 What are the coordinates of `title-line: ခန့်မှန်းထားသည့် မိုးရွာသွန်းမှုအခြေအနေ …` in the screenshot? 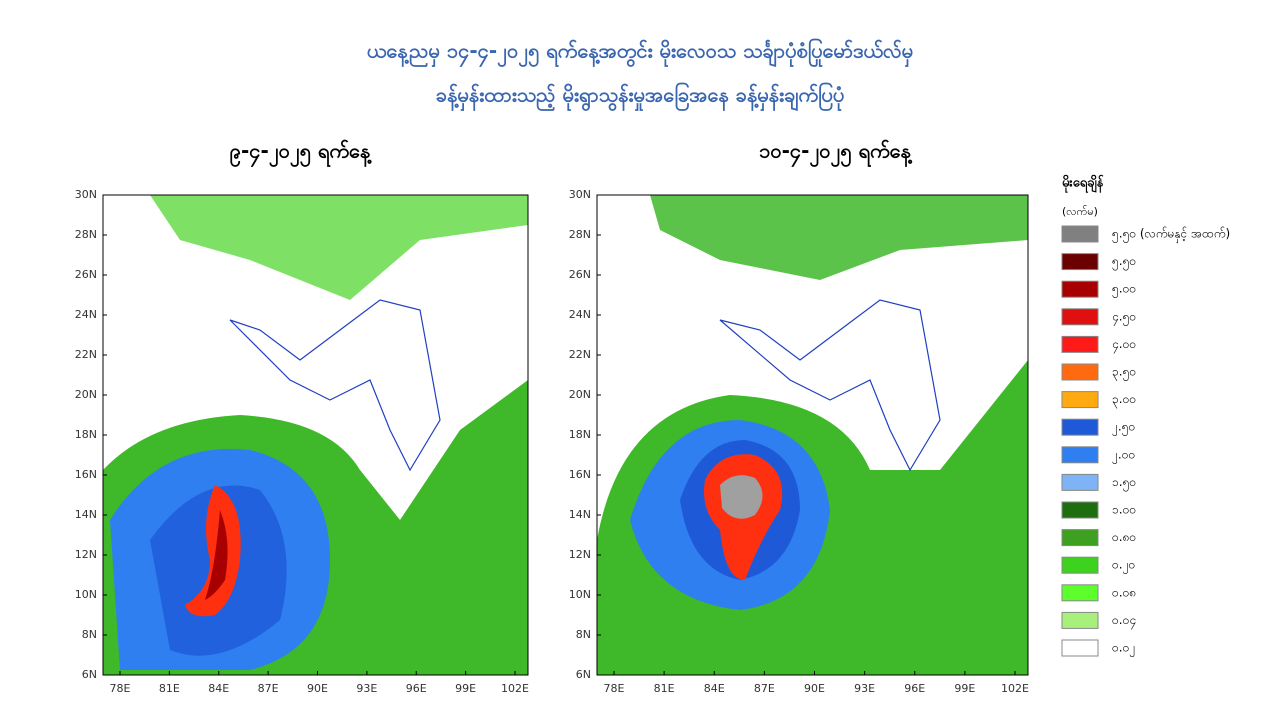 It's located at (640, 97).